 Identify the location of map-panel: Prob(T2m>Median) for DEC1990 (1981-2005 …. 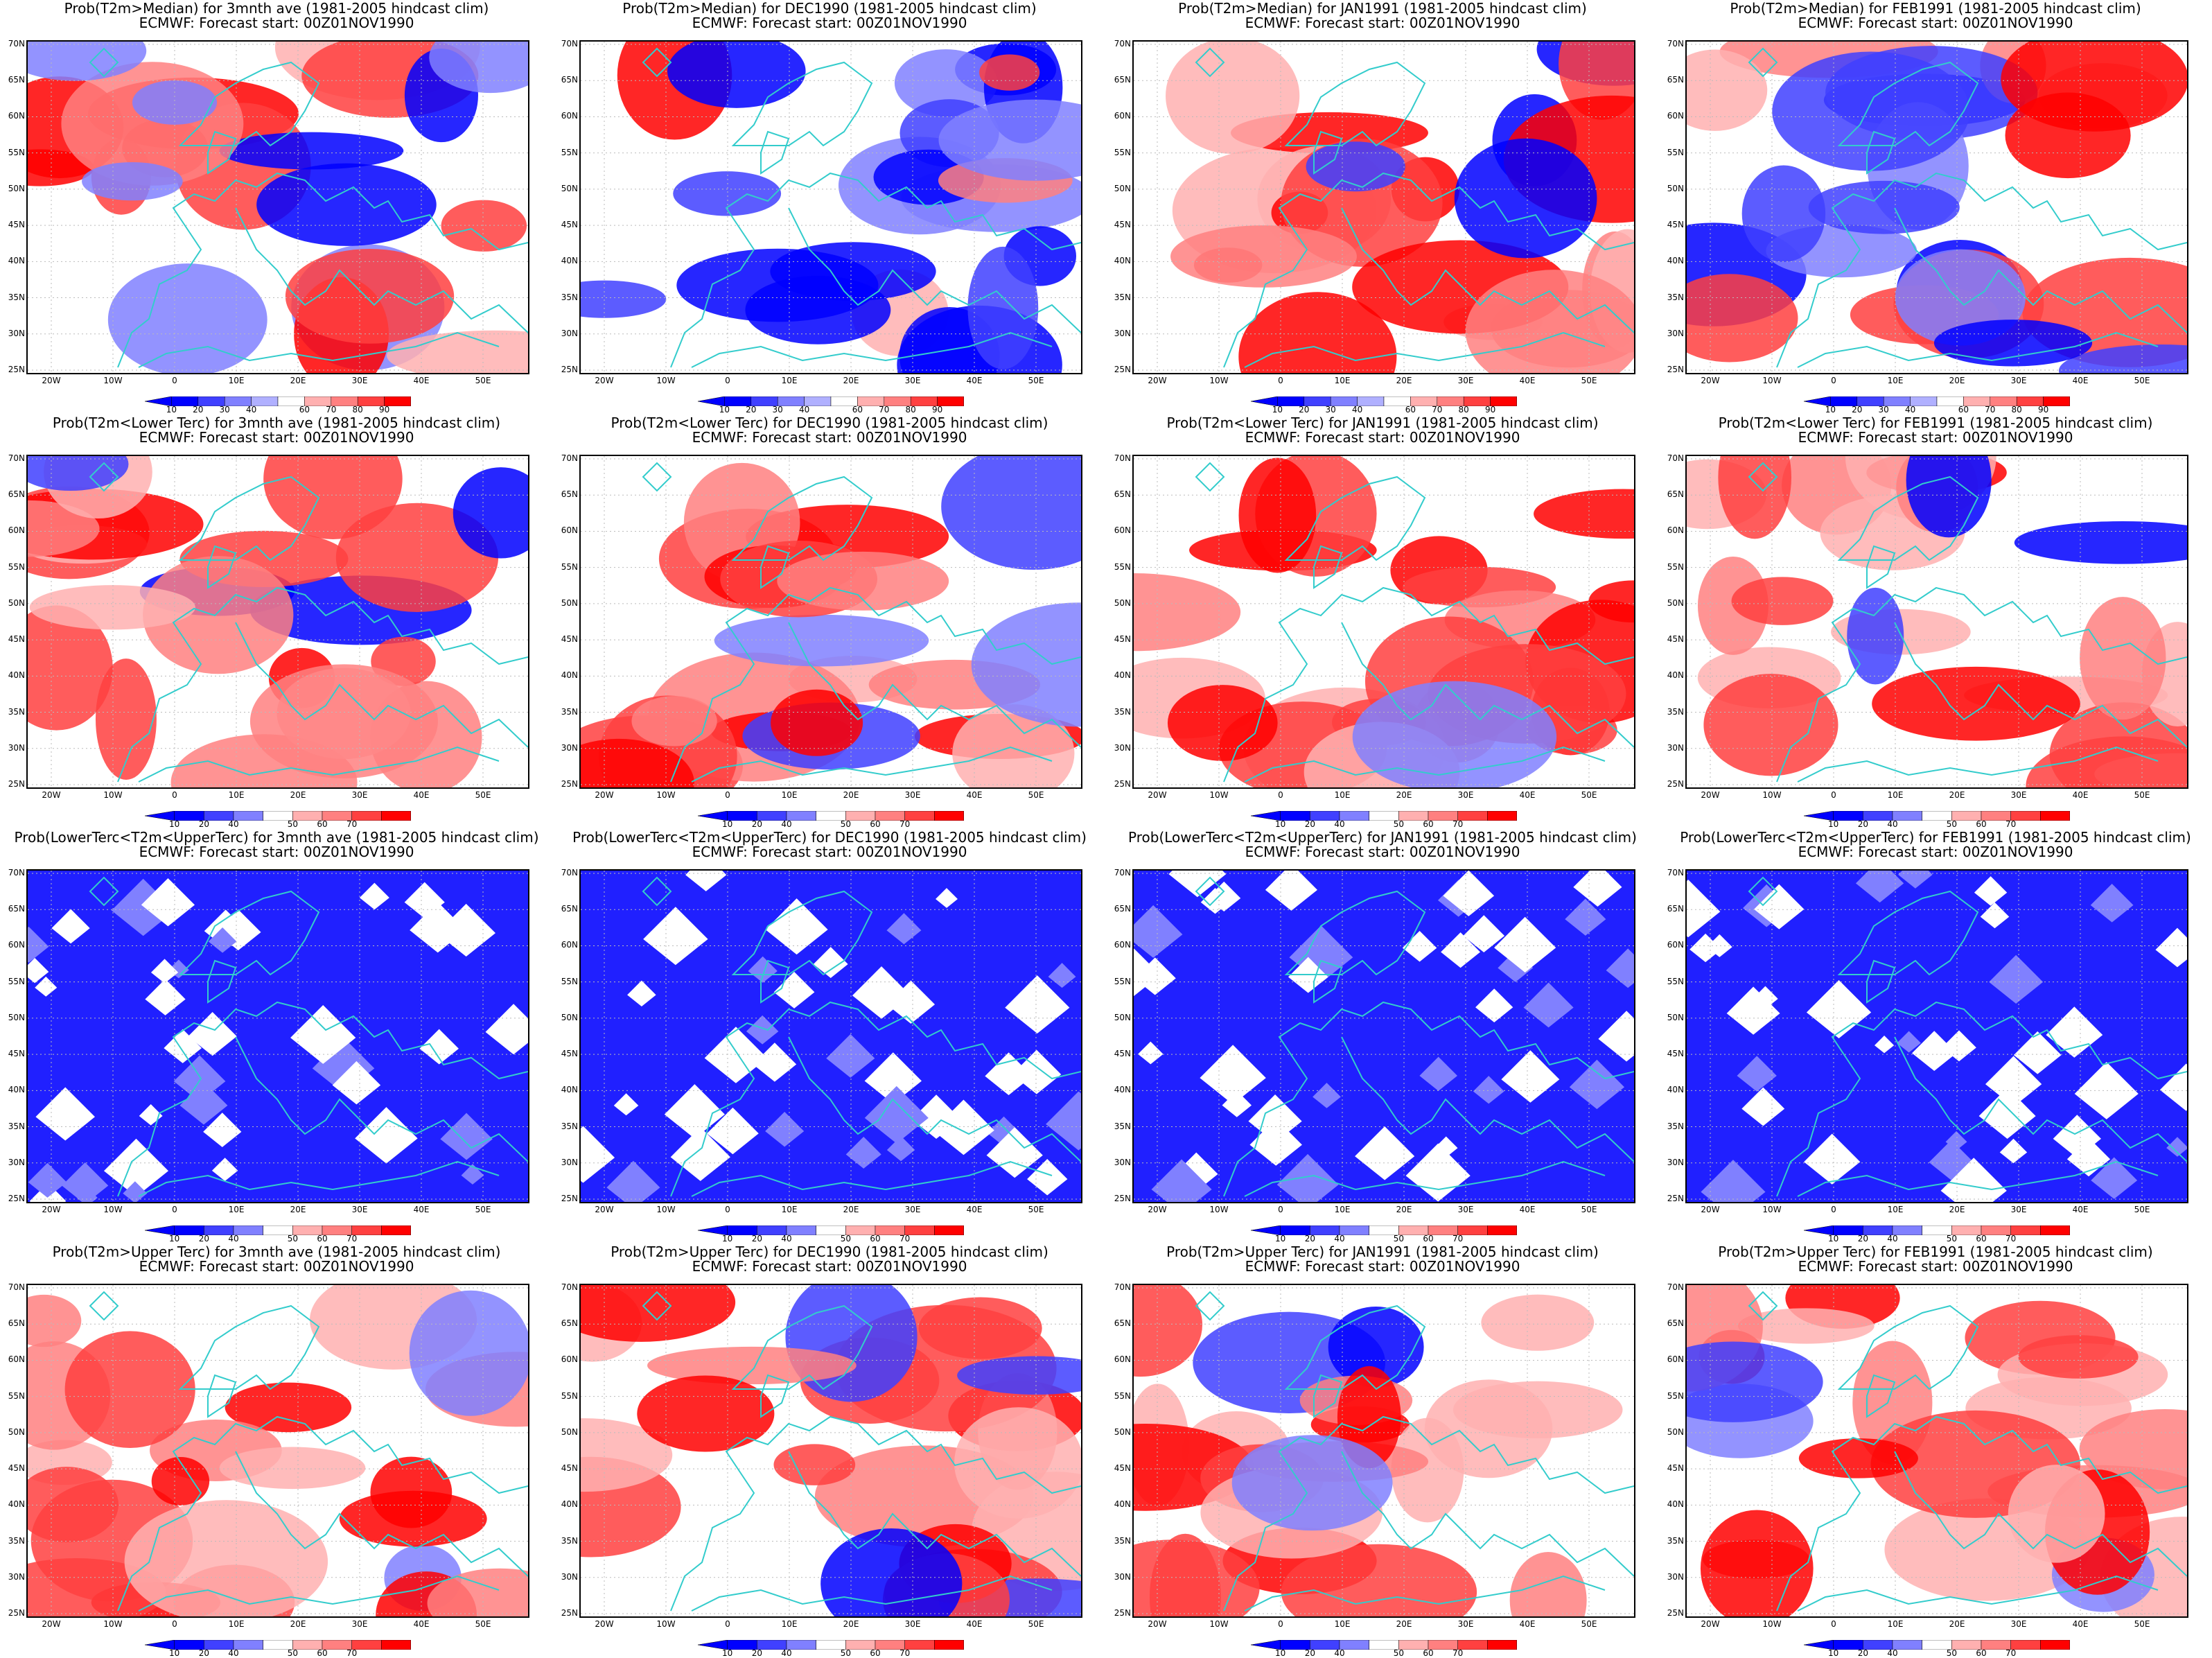
(829, 207).